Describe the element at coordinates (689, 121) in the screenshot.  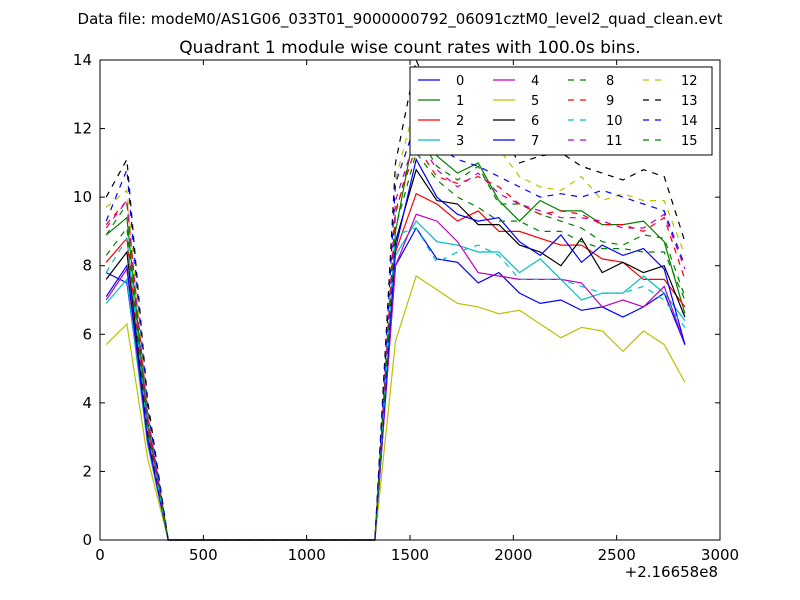
I see `legend-label-14: 14` at that location.